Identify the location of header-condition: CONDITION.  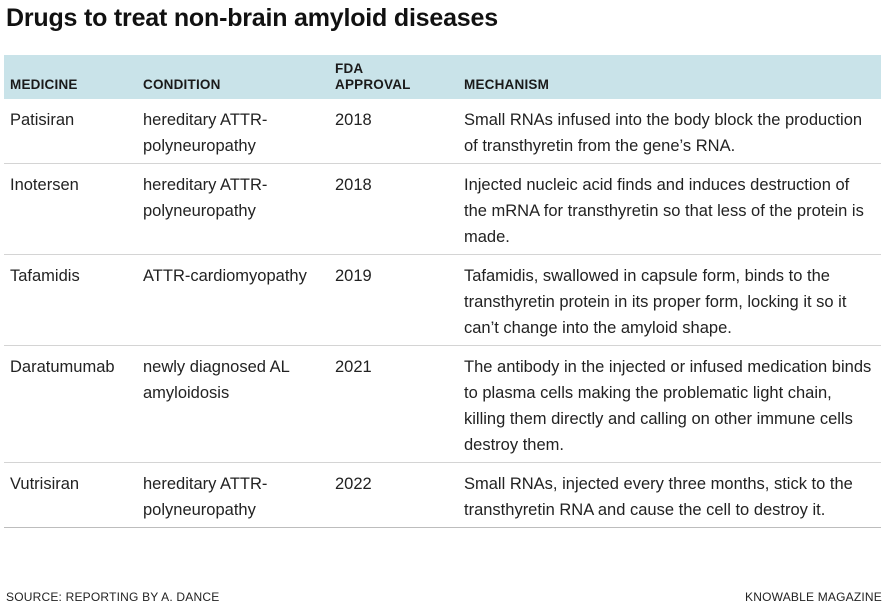
(182, 84).